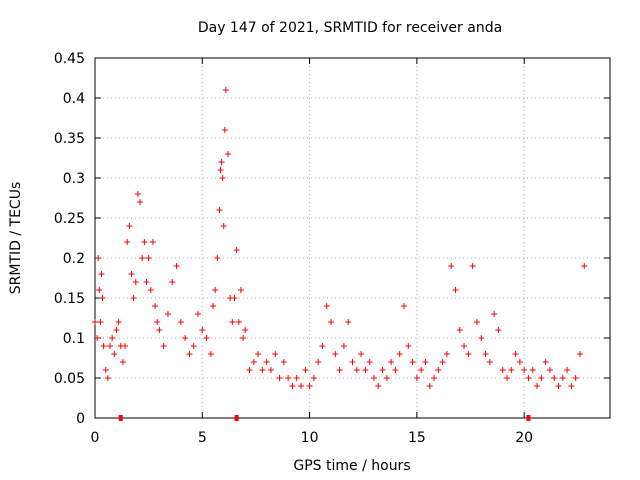  What do you see at coordinates (74, 179) in the screenshot?
I see `y-tick-label: 0.3` at bounding box center [74, 179].